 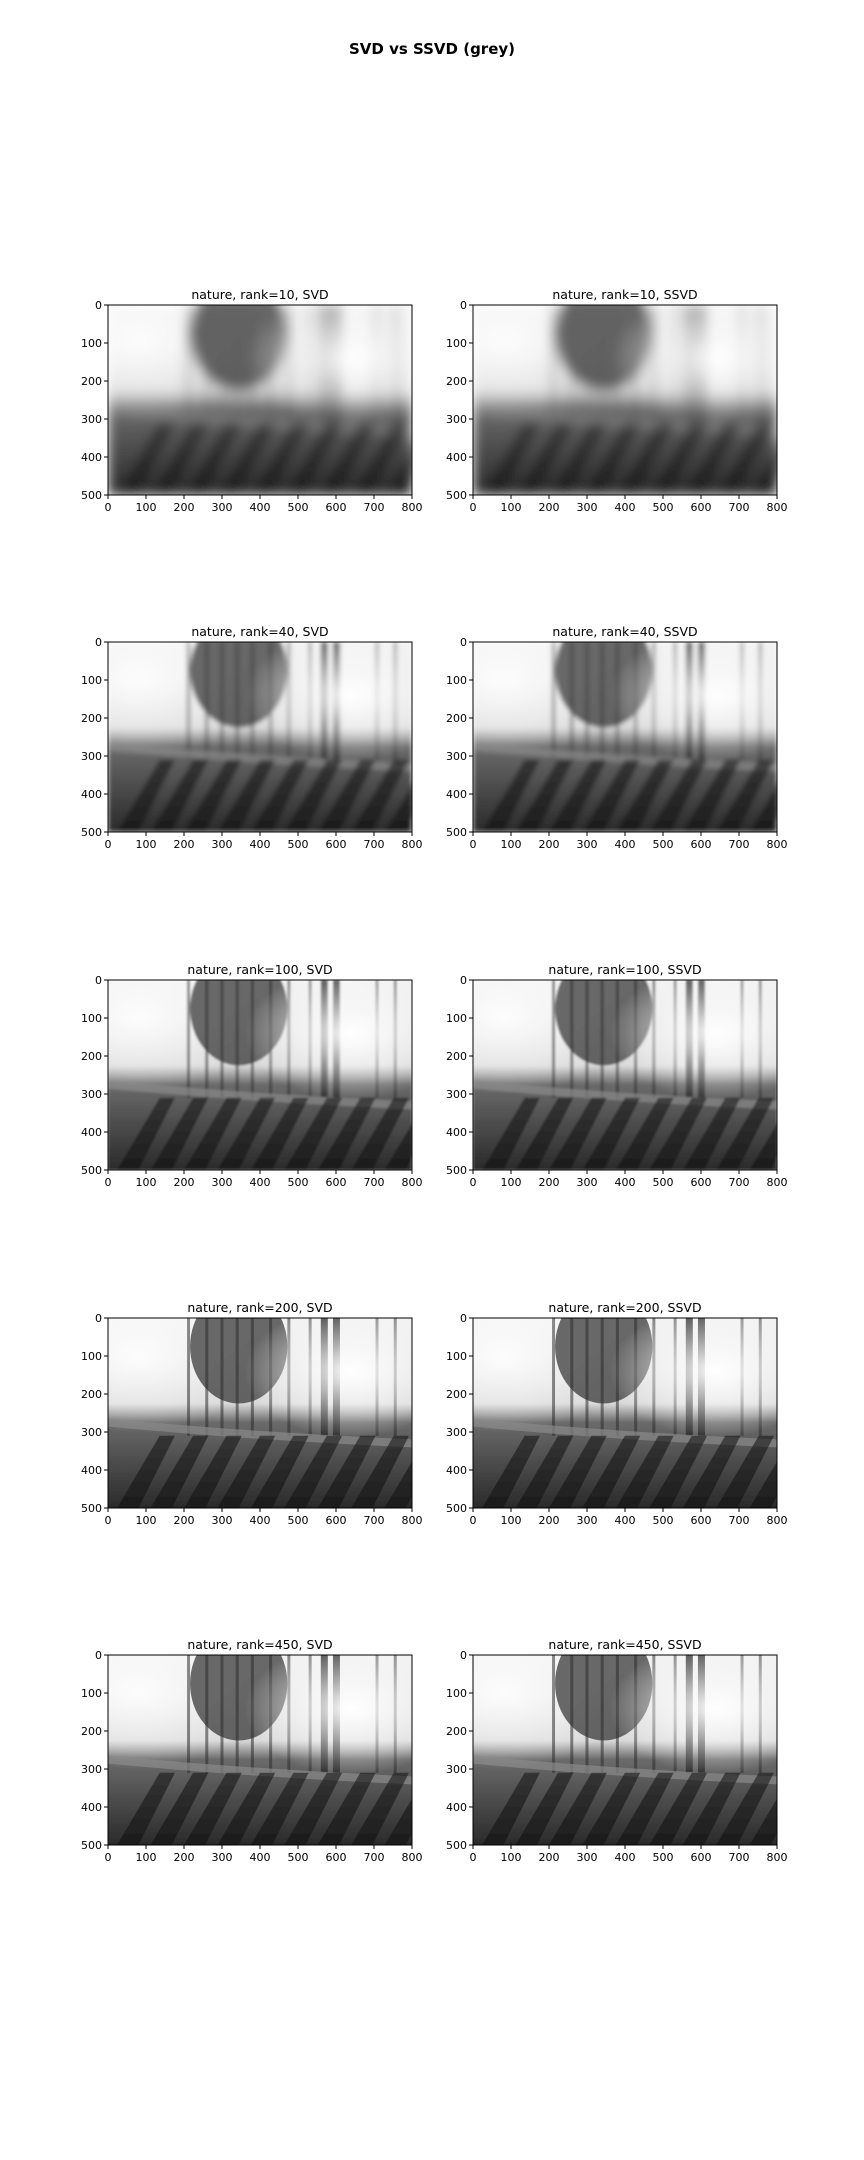 I want to click on panel-title: nature, rank=40, SVD, so click(x=259, y=631).